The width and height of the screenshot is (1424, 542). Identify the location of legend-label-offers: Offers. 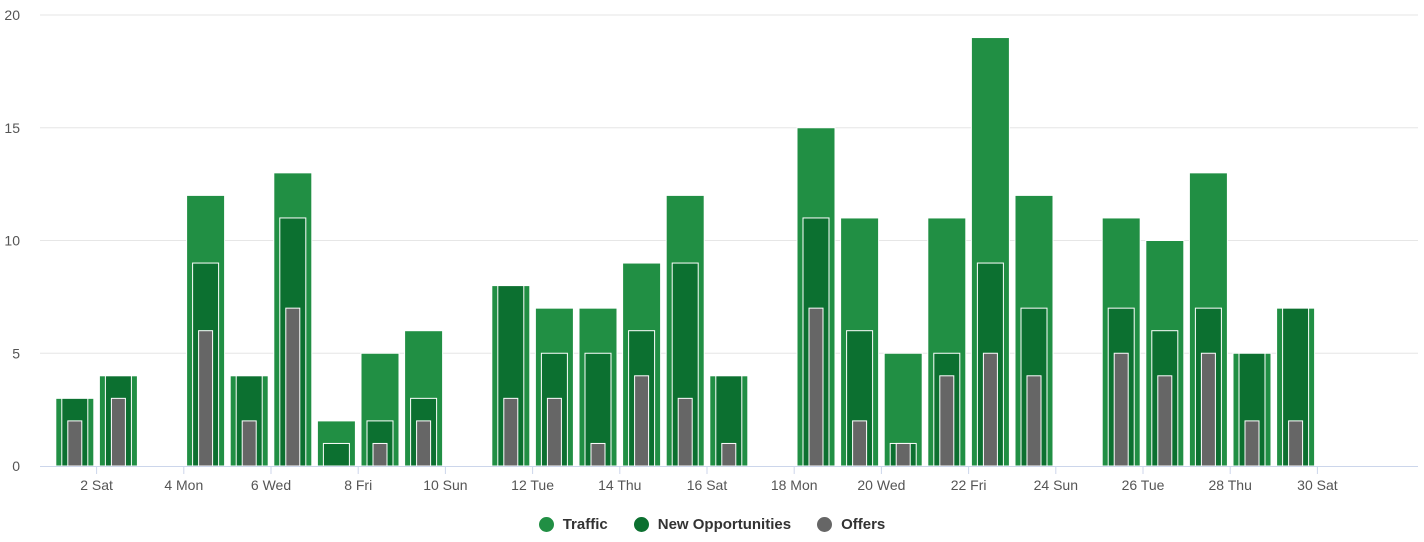
(863, 524).